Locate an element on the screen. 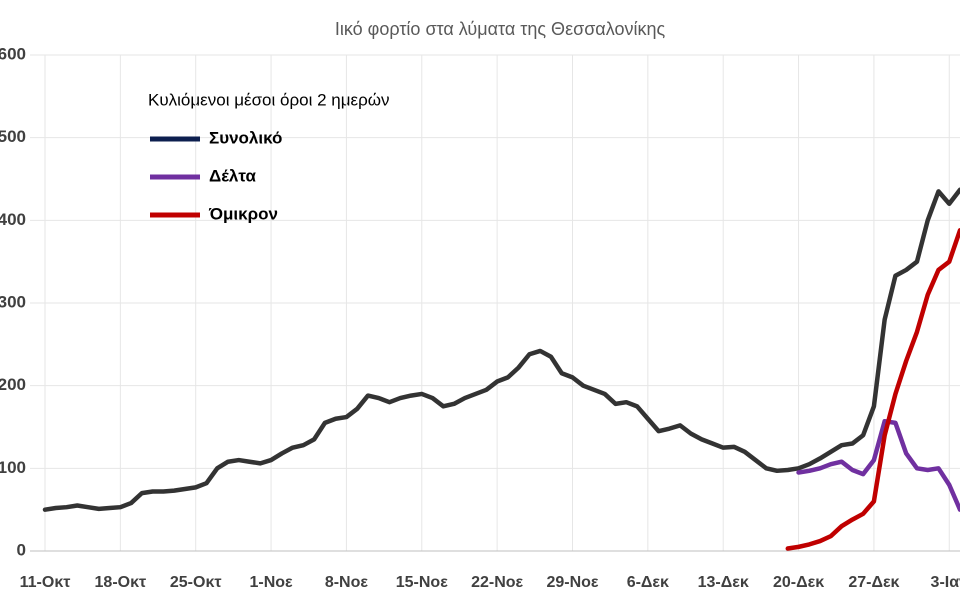  y-tick-label: 200 is located at coordinates (13, 384).